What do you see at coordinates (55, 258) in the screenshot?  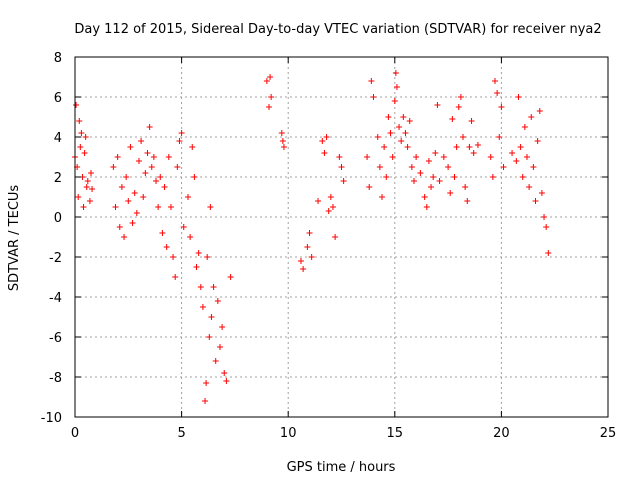 I see `y-tick-label: -2` at bounding box center [55, 258].